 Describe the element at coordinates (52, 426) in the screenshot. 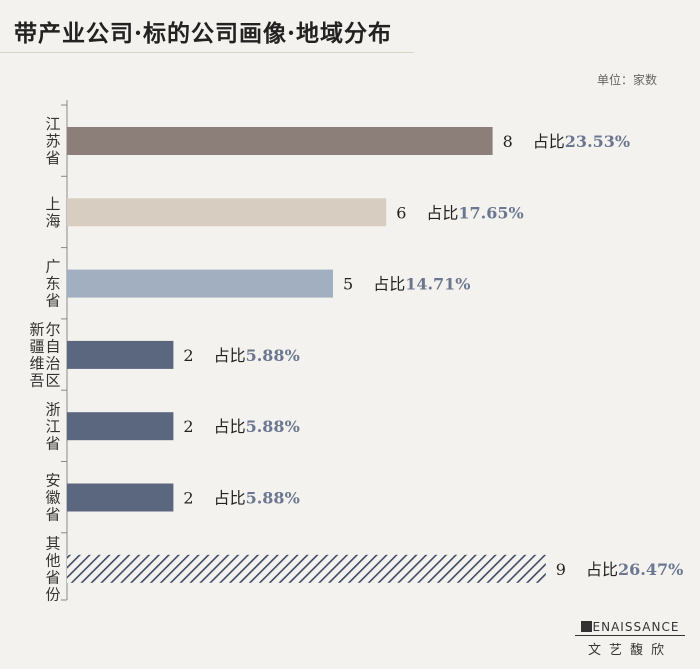

I see `category-label: 浙江省` at that location.